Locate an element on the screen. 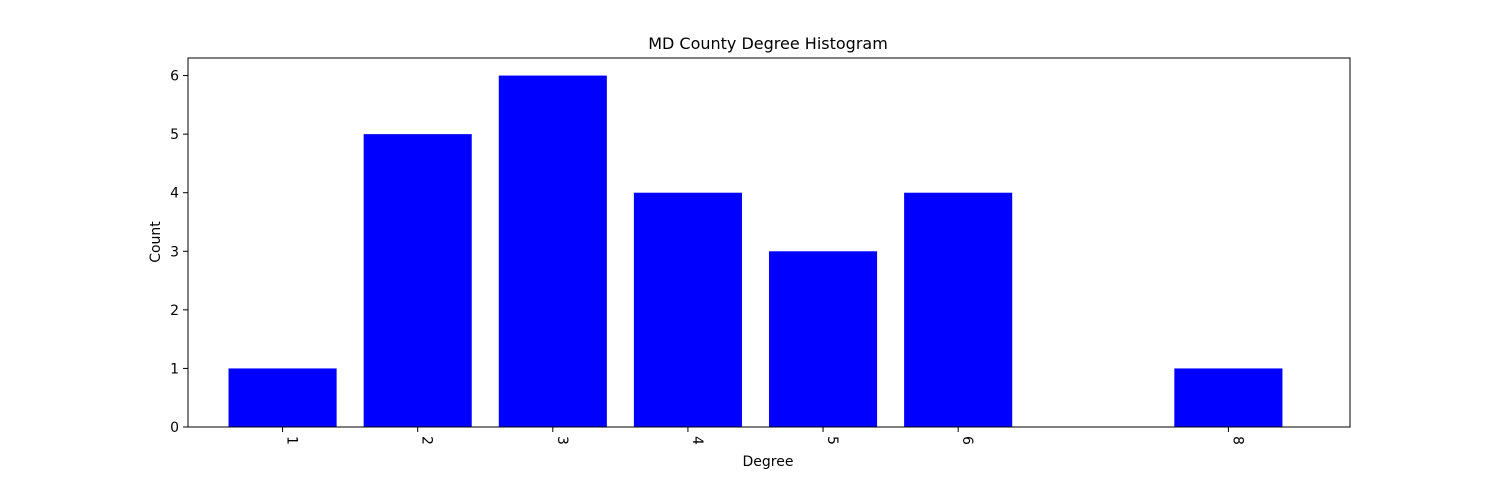 Image resolution: width=1500 pixels, height=484 pixels. y-tick-label: 6 is located at coordinates (174, 77).